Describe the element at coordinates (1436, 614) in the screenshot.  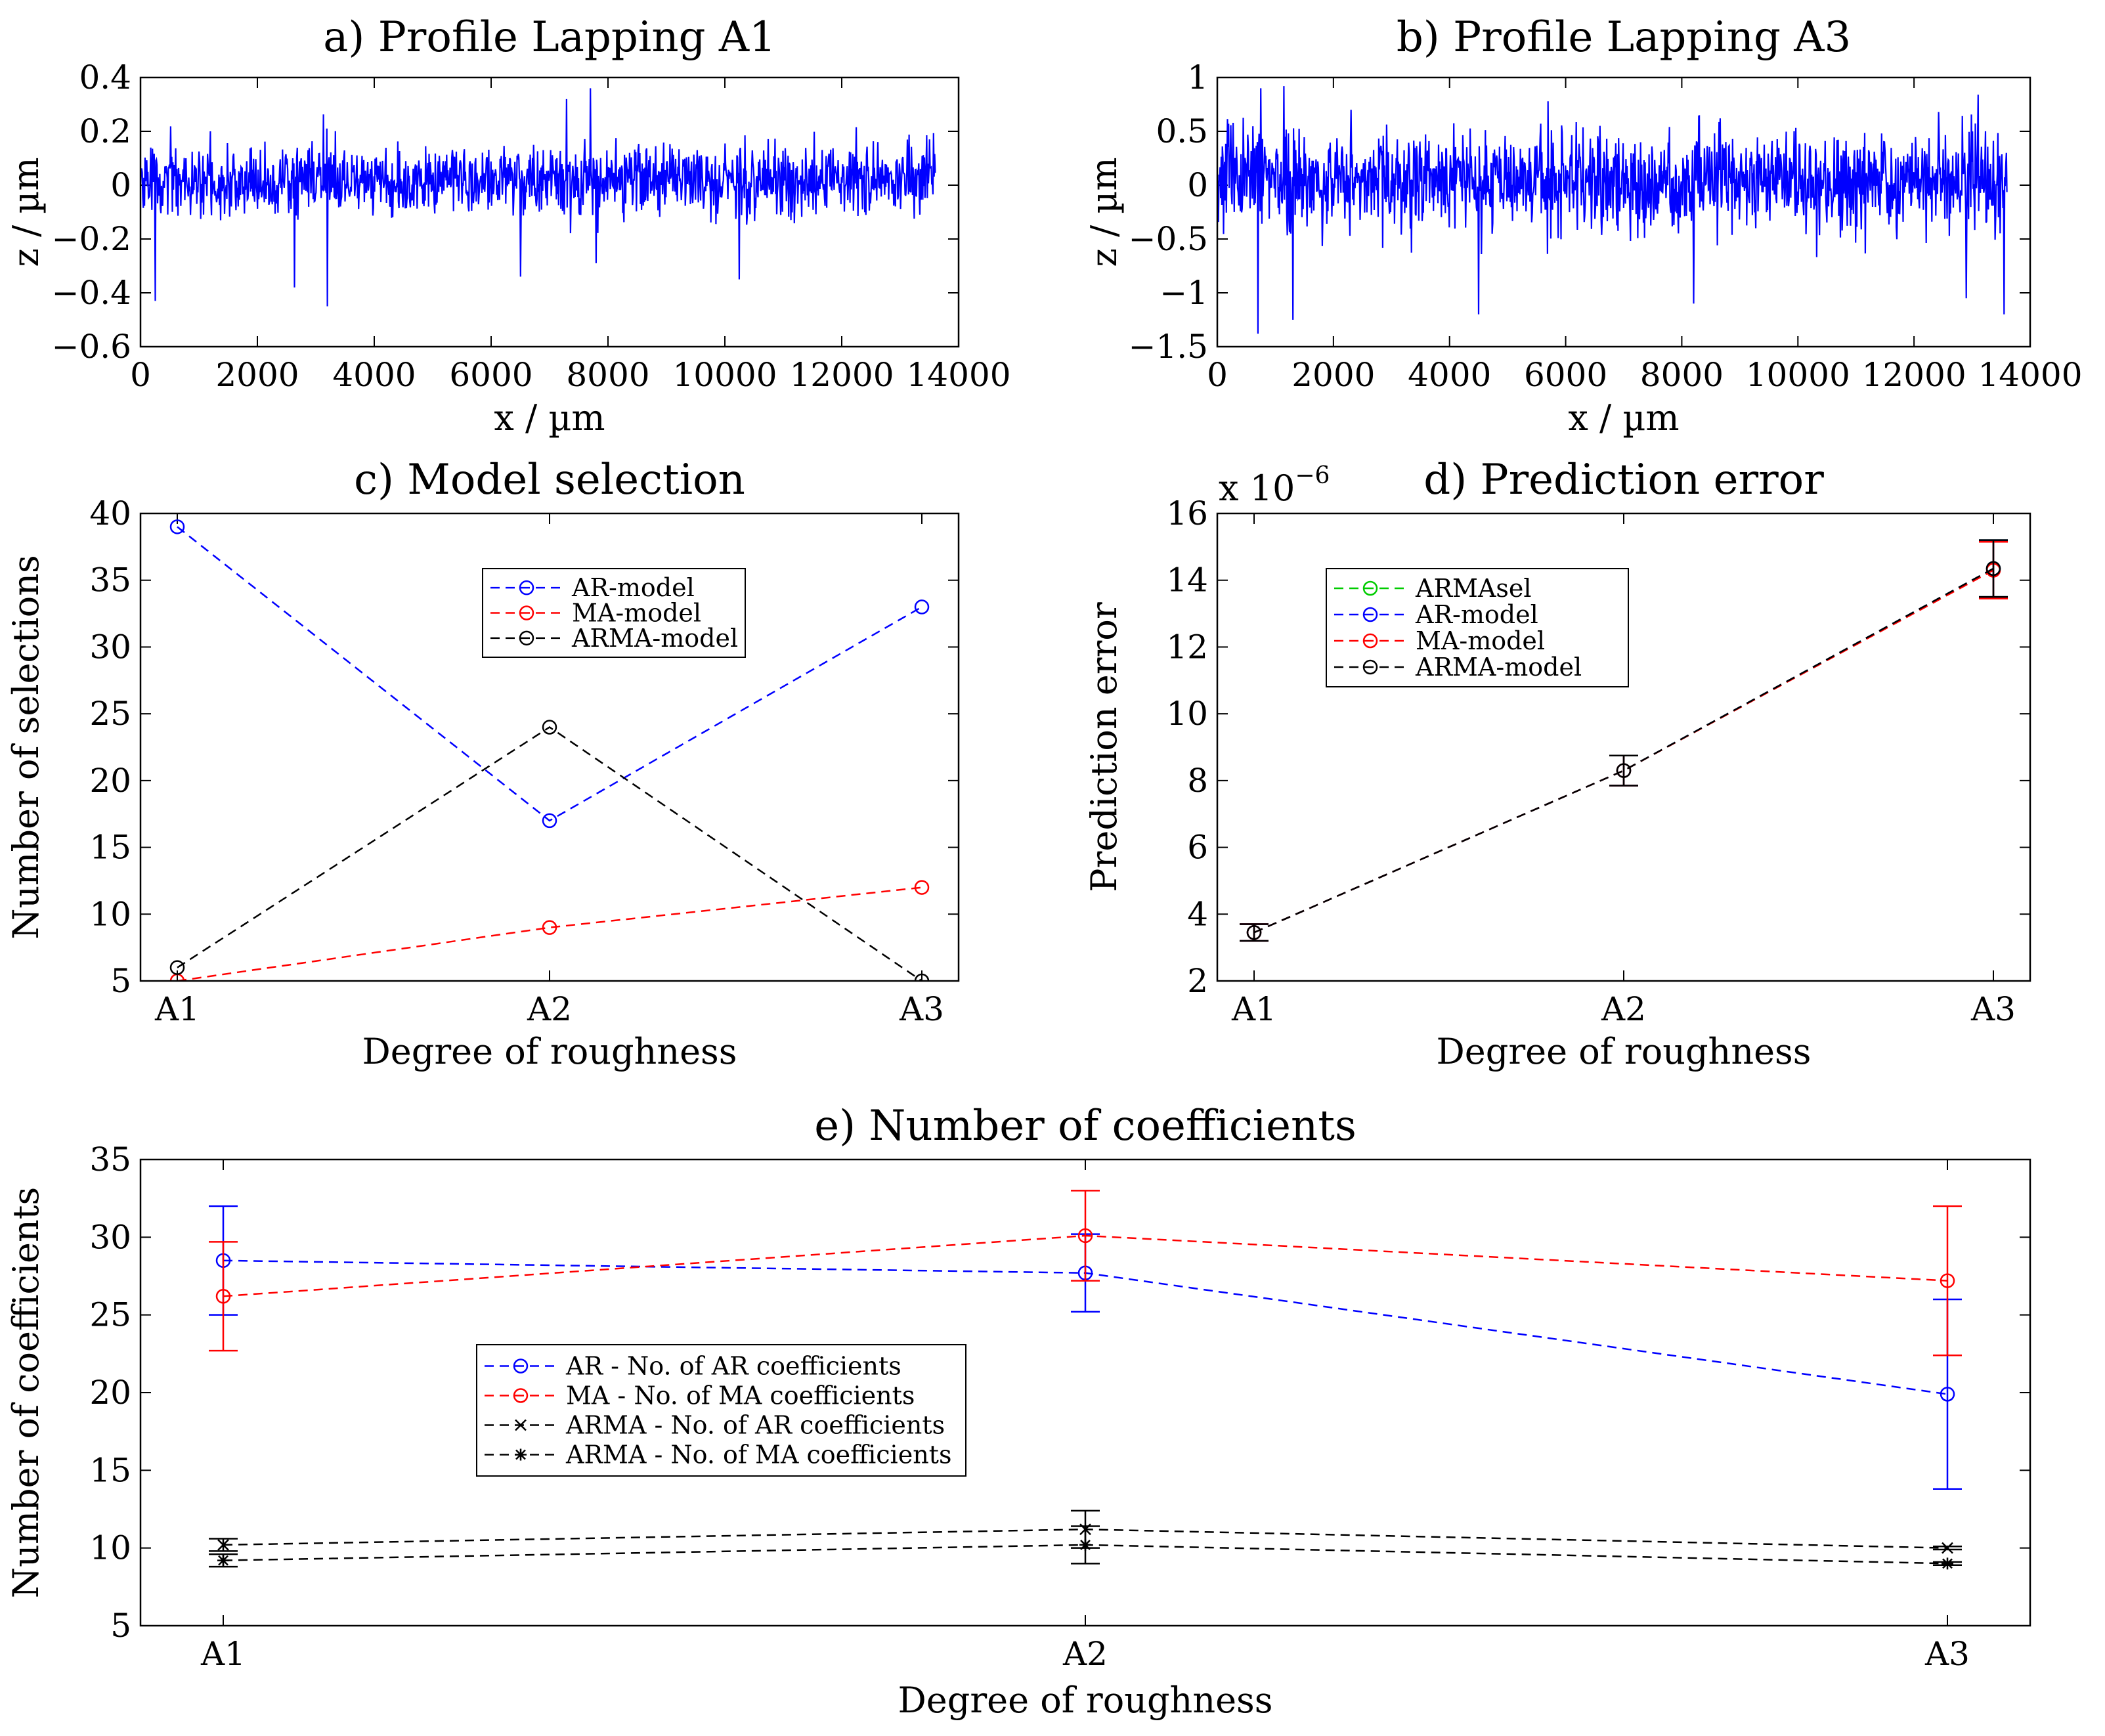
I see `legend-entry: AR-model` at that location.